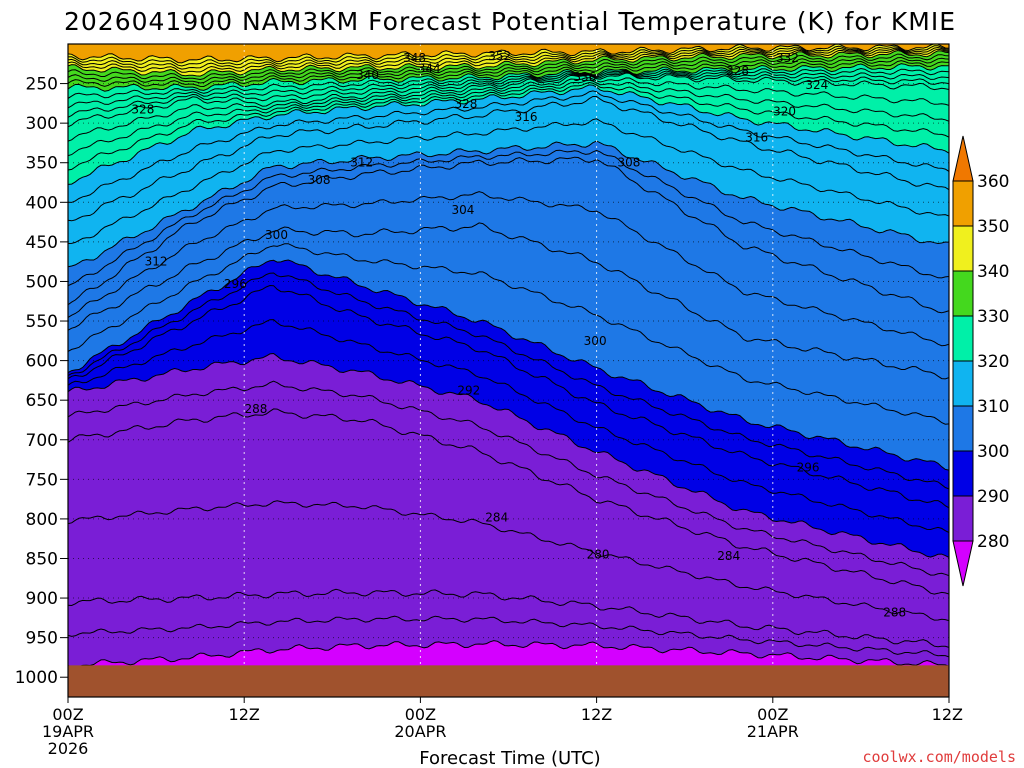 This screenshot has height=768, width=1024. Describe the element at coordinates (993, 452) in the screenshot. I see `colorbar-label: 300` at that location.